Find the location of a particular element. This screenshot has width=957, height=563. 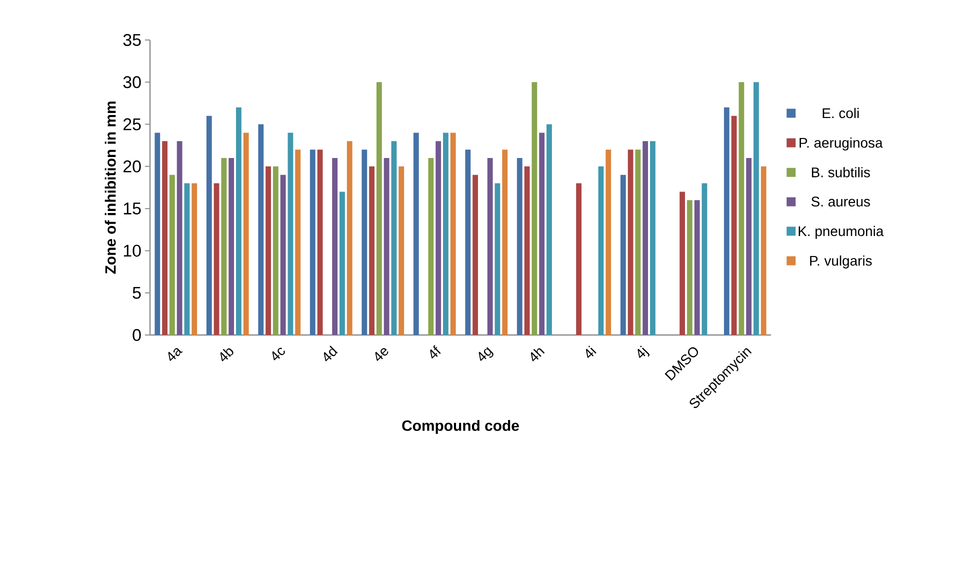

y-tick-label: 5 is located at coordinates (136, 292).